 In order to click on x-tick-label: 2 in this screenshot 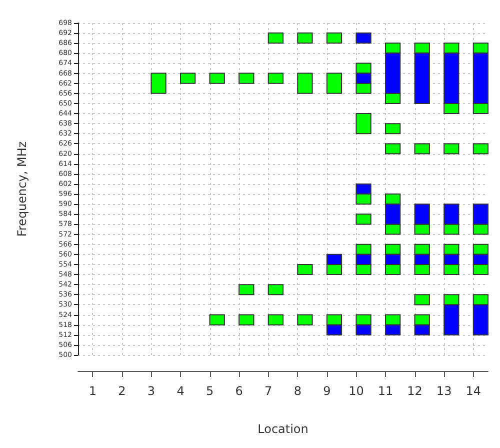, I will do `click(122, 391)`.